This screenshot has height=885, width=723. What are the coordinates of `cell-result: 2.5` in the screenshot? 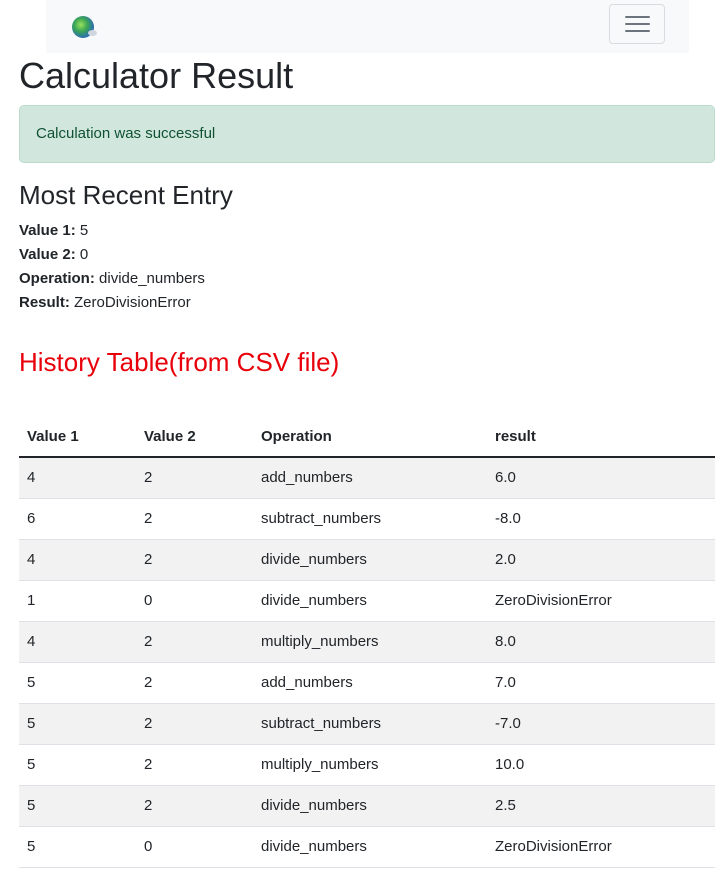 It's located at (601, 806).